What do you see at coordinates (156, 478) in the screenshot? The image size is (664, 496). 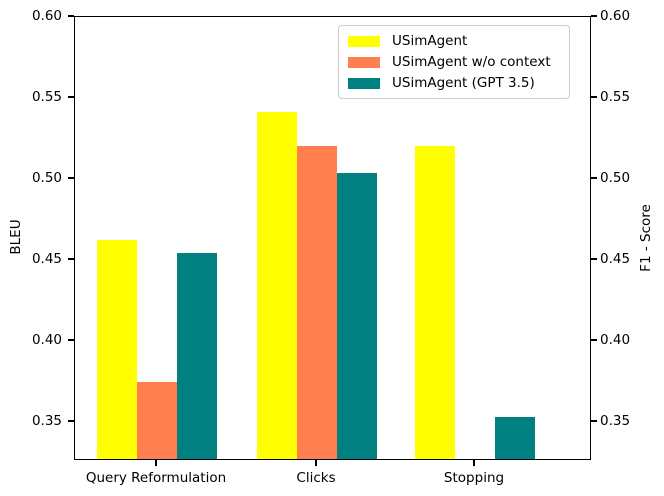 I see `x-tick-label: Query Reformulation` at bounding box center [156, 478].